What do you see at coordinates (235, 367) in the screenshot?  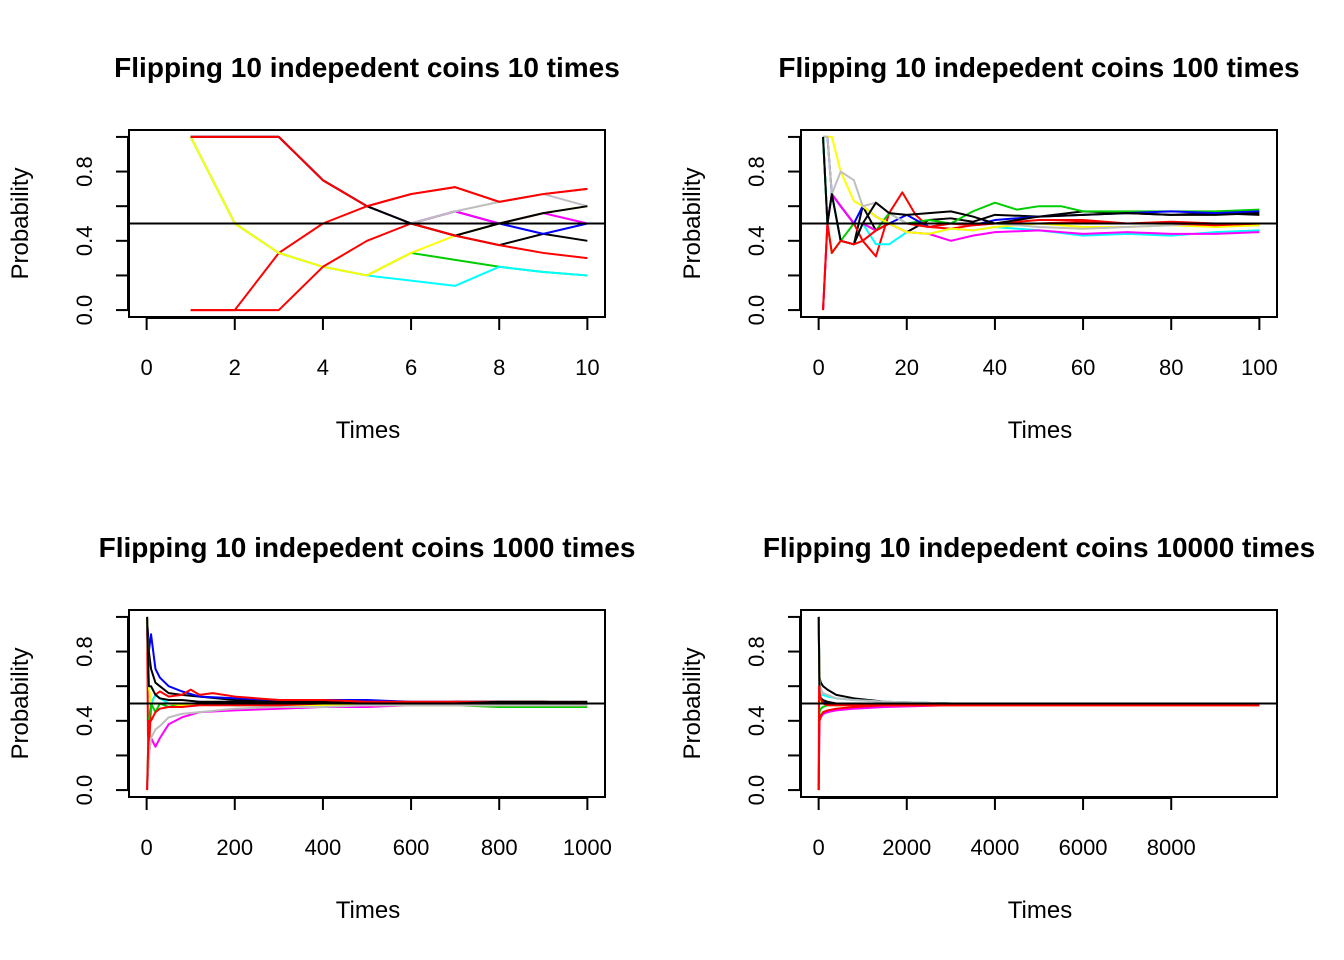 I see `x-tick-label: 2` at bounding box center [235, 367].